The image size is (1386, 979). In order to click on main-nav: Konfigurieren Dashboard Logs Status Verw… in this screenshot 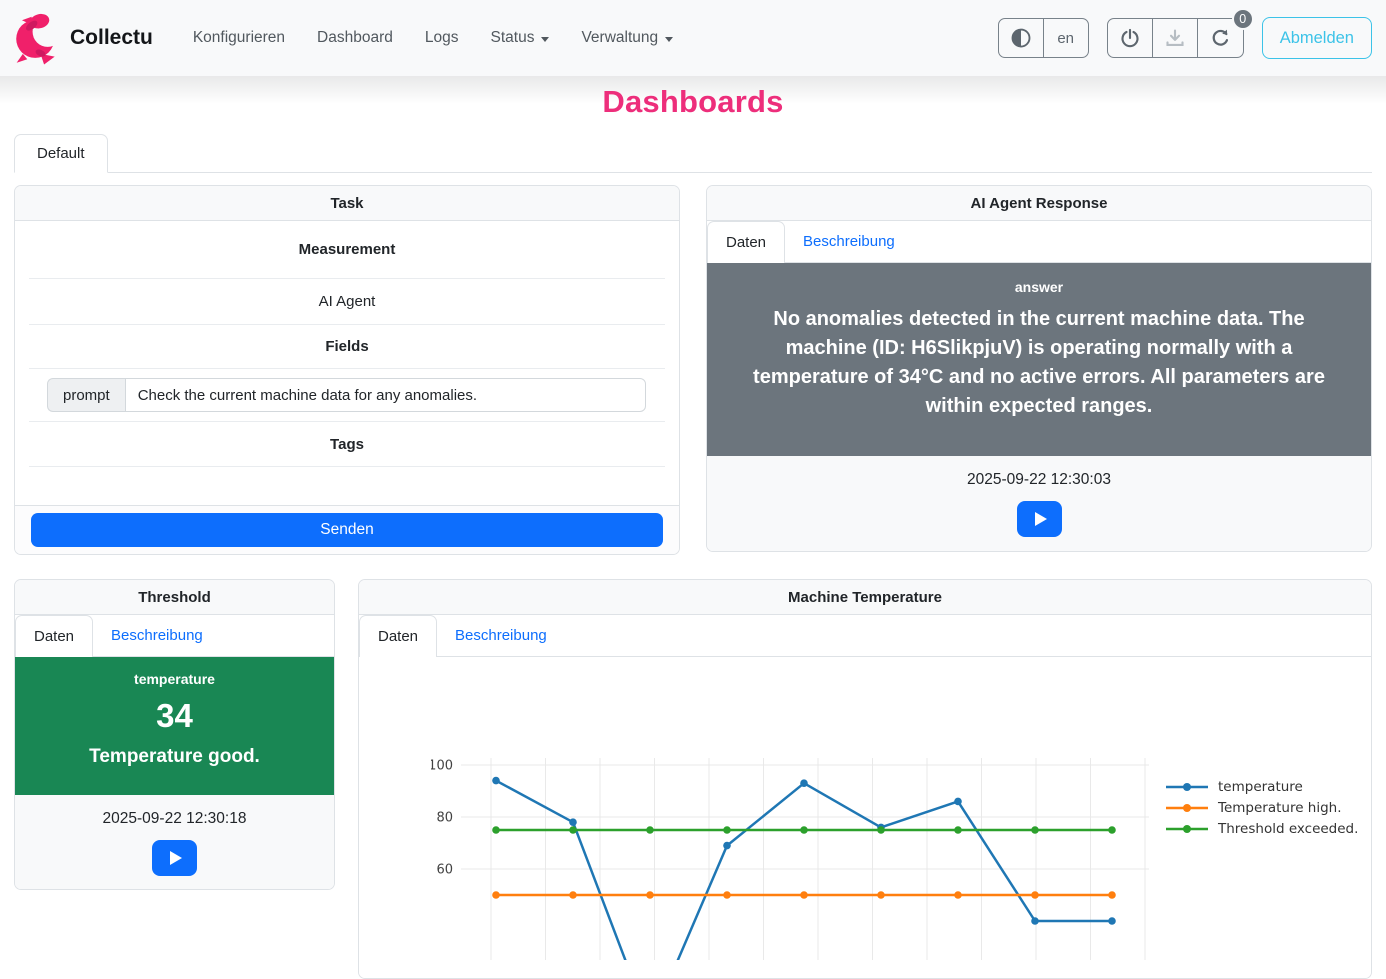, I will do `click(433, 38)`.